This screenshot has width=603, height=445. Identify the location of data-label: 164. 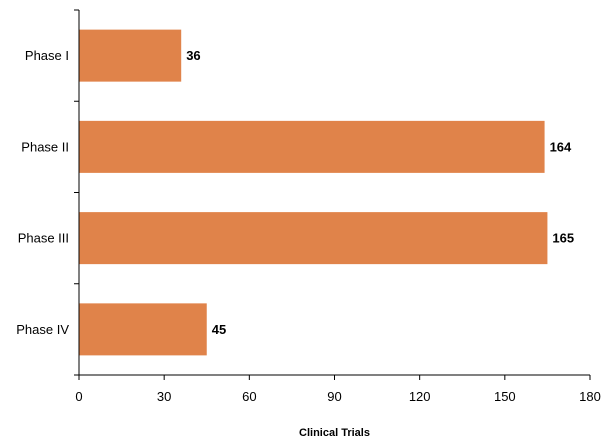
(561, 146).